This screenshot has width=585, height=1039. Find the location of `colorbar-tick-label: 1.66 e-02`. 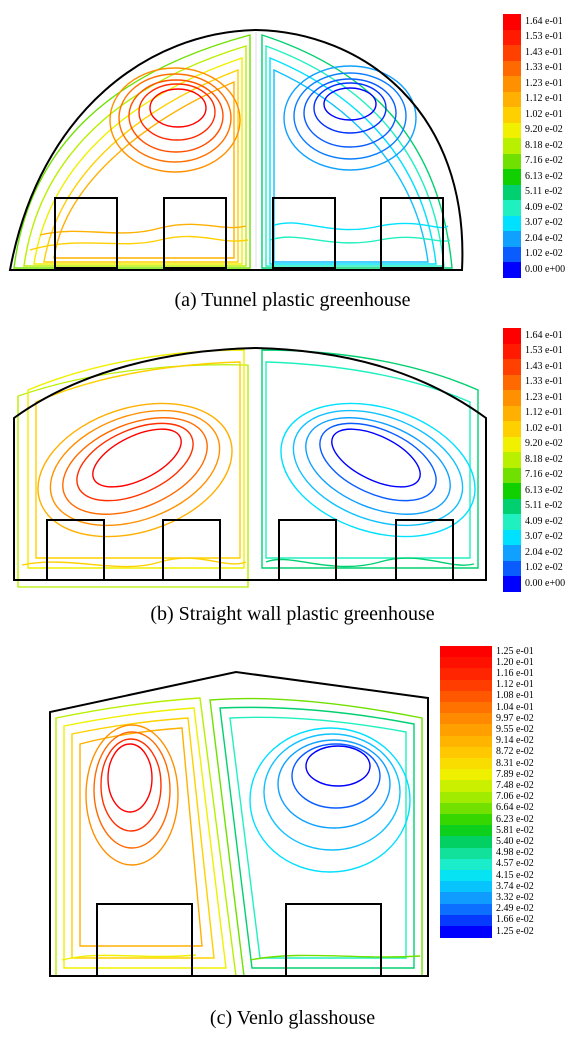

colorbar-tick-label: 1.66 e-02 is located at coordinates (515, 920).